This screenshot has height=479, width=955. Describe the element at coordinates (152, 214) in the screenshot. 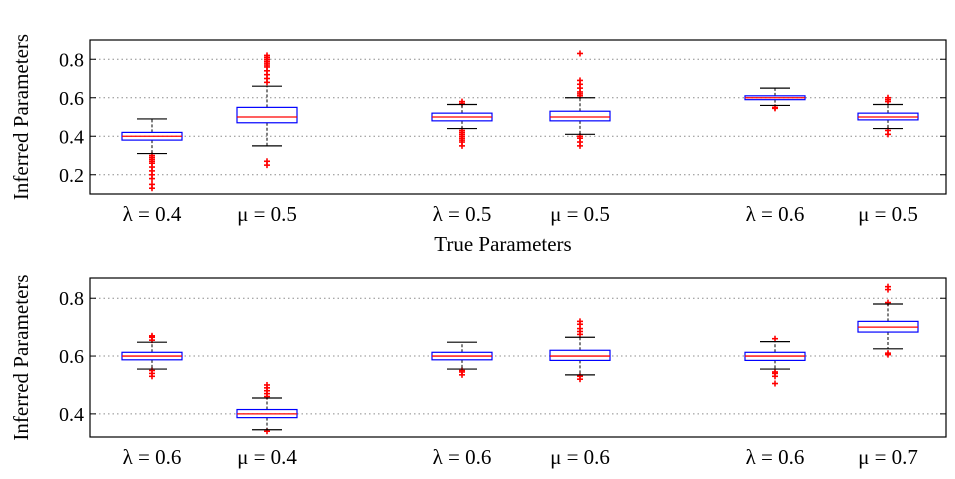

I see `category-label: λ = 0.4` at that location.